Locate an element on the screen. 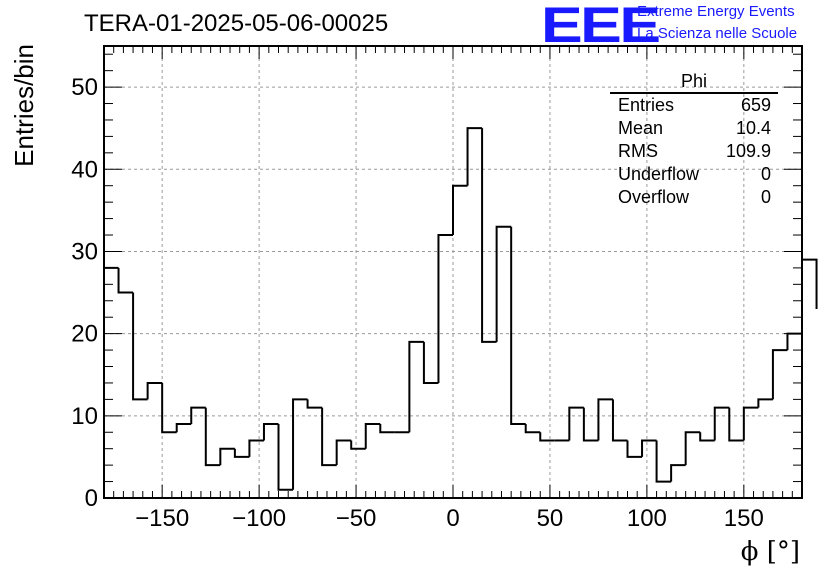 The width and height of the screenshot is (836, 572). logo-line-1: Extreme Energy Events is located at coordinates (716, 11).